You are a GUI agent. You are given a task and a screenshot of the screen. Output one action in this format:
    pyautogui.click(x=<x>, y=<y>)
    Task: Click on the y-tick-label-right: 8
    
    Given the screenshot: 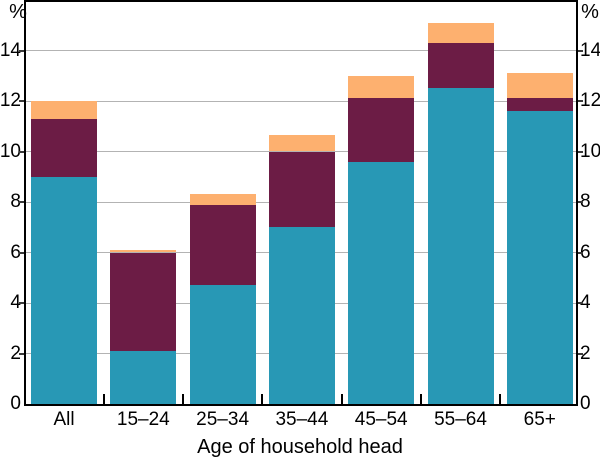 What is the action you would take?
    pyautogui.click(x=585, y=201)
    